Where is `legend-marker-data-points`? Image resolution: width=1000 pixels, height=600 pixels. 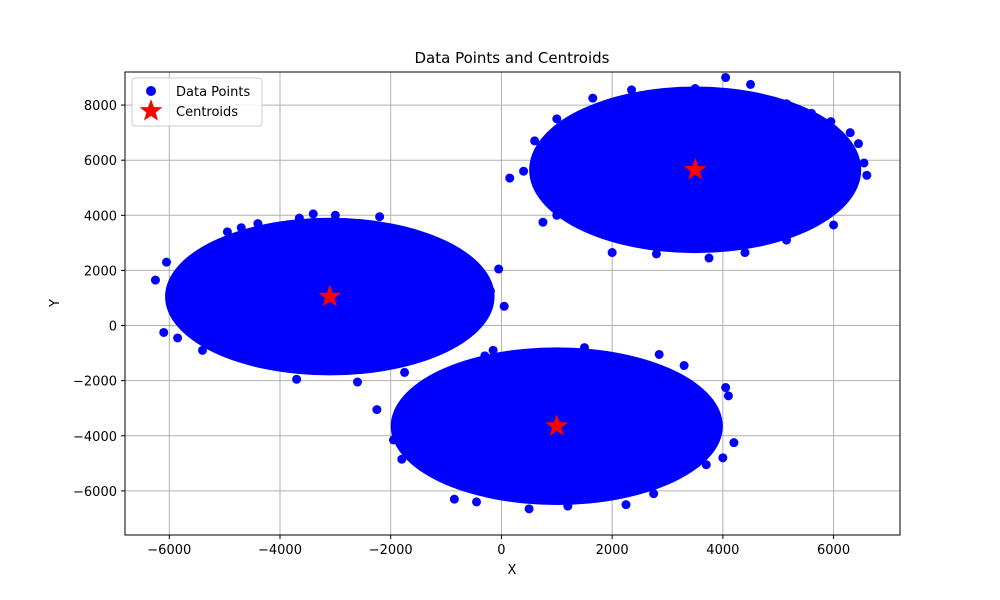 legend-marker-data-points is located at coordinates (151, 91).